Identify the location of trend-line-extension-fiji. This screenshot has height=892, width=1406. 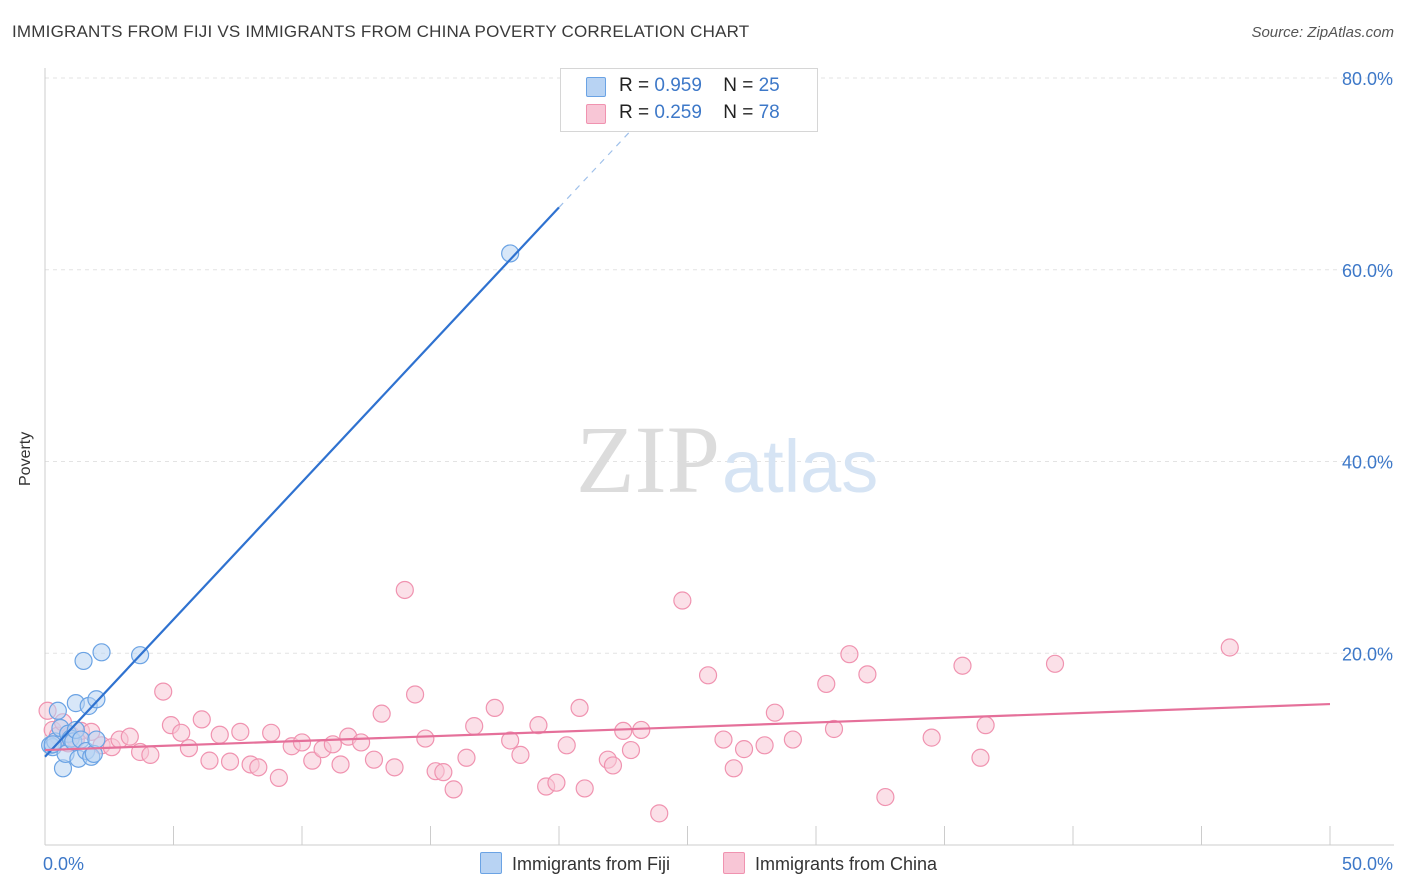
(597, 166).